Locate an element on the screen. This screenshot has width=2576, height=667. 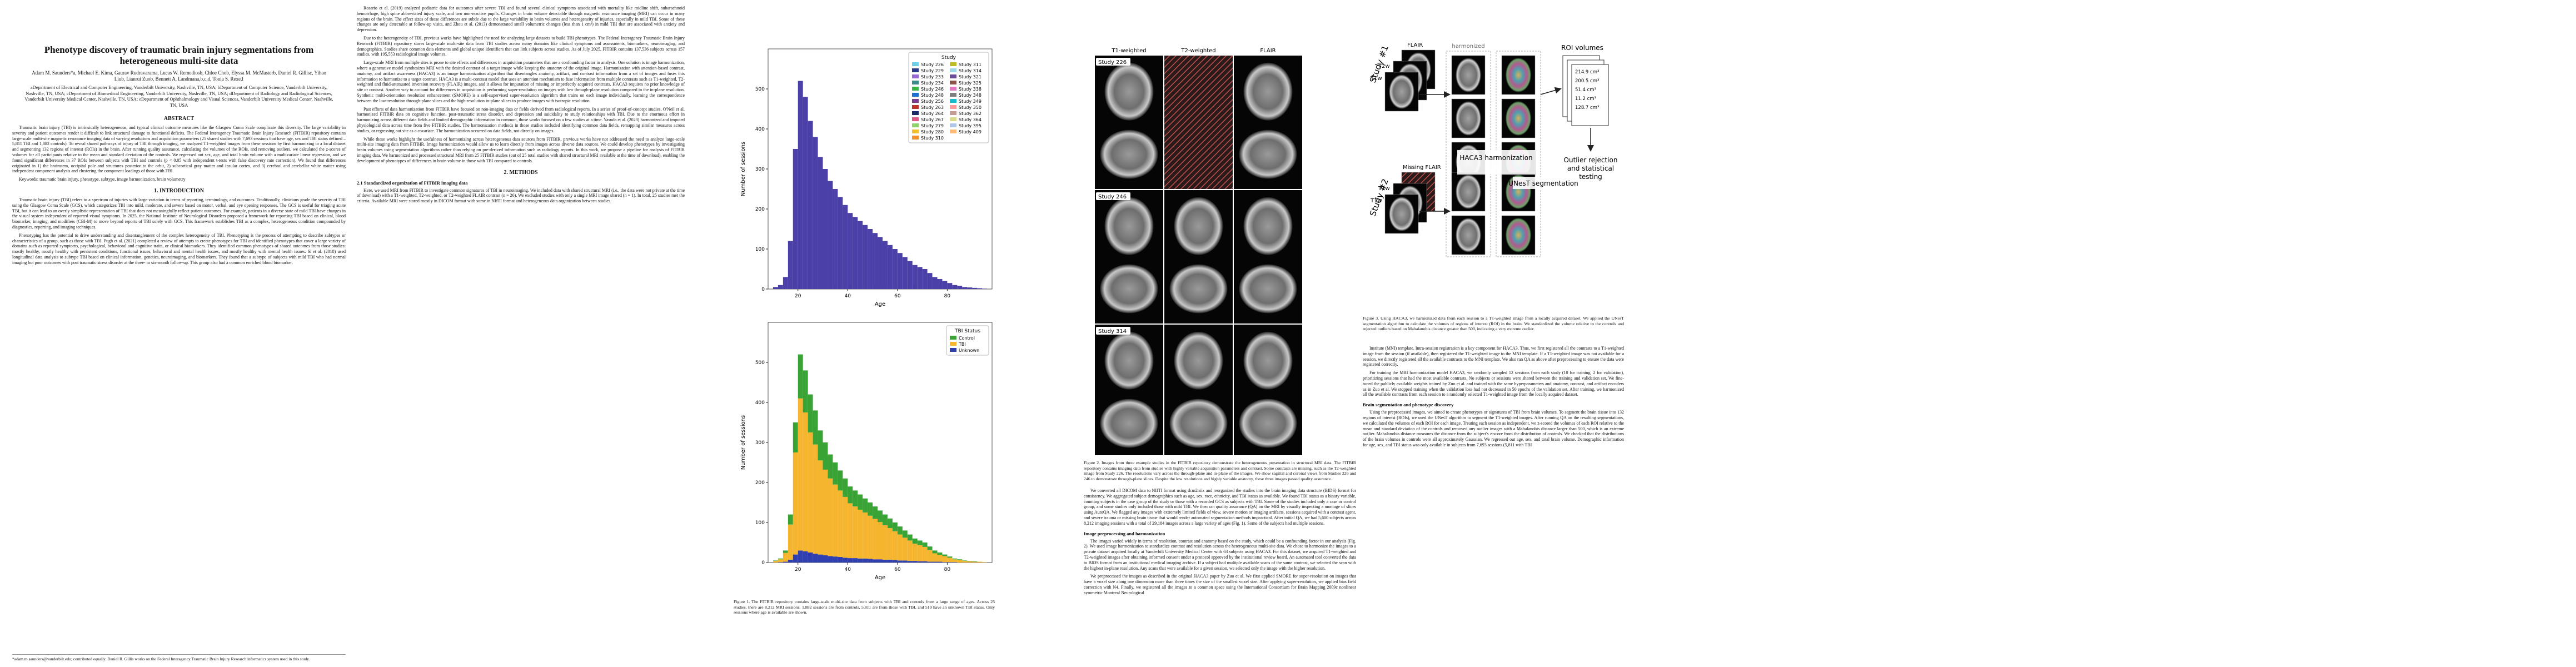
column-label: FLAIR is located at coordinates (1267, 51).